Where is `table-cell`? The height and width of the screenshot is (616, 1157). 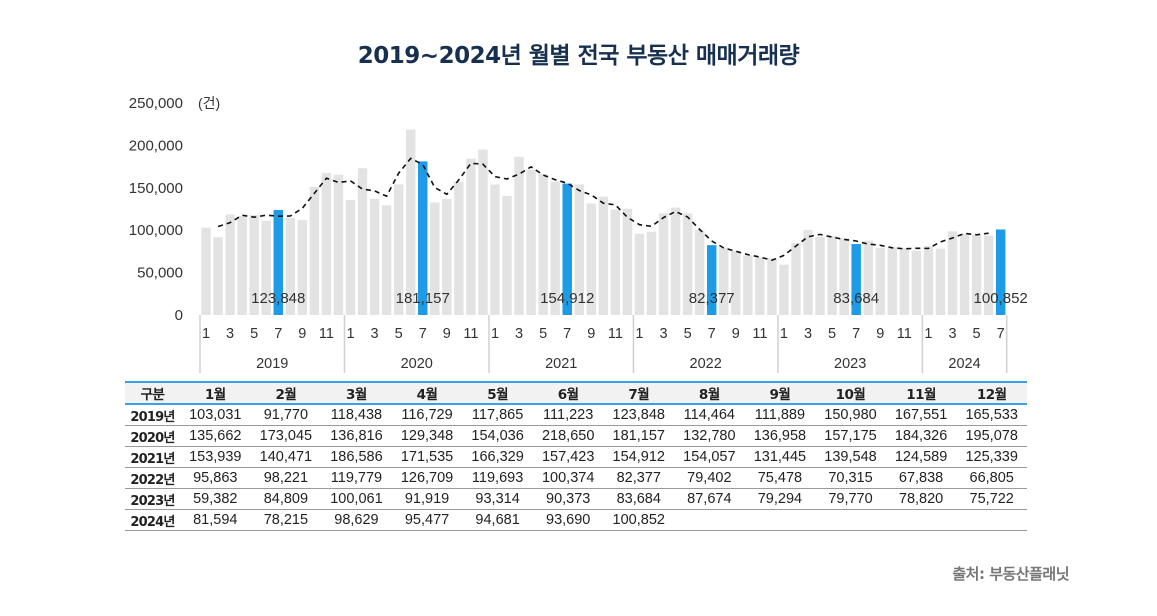 table-cell is located at coordinates (709, 520).